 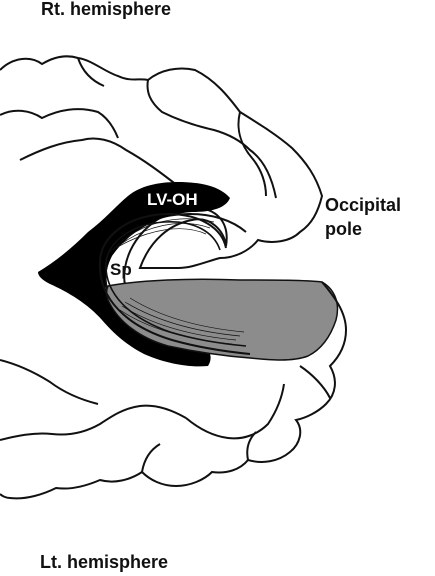 I want to click on right-hemisphere-label: Rt. hemisphere, so click(x=106, y=9).